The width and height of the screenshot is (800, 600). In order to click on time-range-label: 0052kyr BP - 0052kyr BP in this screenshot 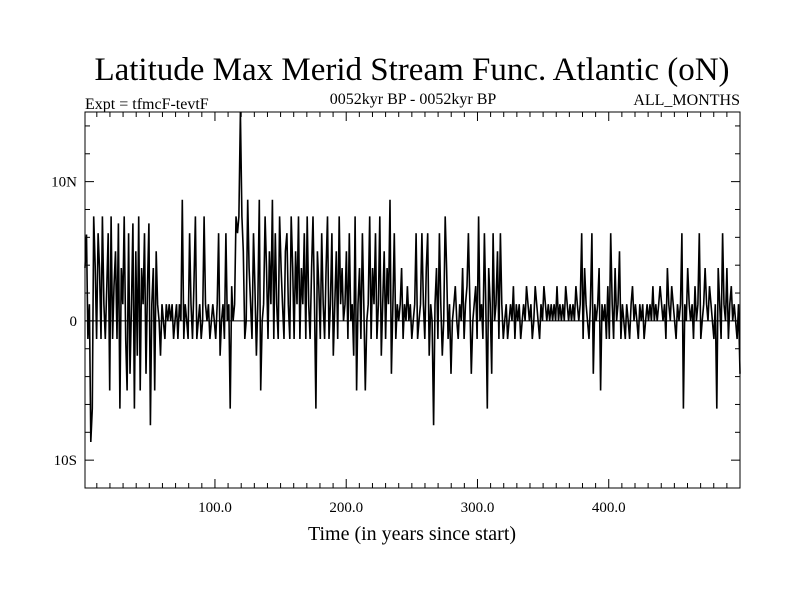, I will do `click(413, 99)`.